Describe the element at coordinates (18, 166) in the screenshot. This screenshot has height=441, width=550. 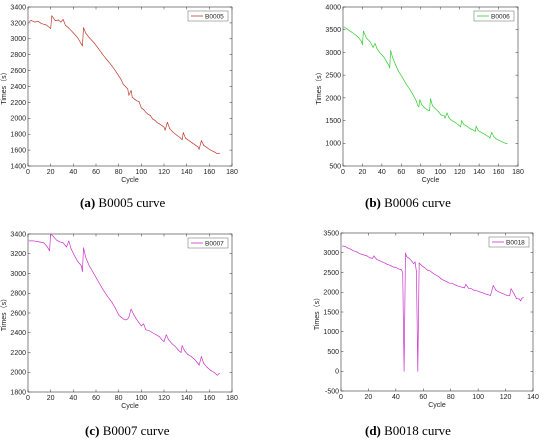
I see `y-tick-label: 1400` at that location.